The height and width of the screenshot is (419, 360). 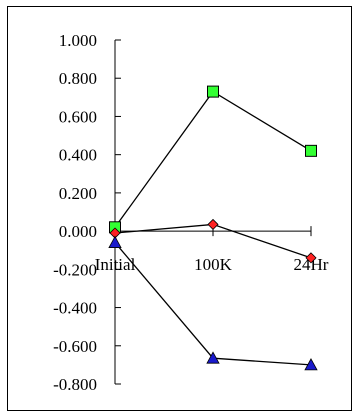 What do you see at coordinates (78, 78) in the screenshot?
I see `y-tick-label: 0.800` at bounding box center [78, 78].